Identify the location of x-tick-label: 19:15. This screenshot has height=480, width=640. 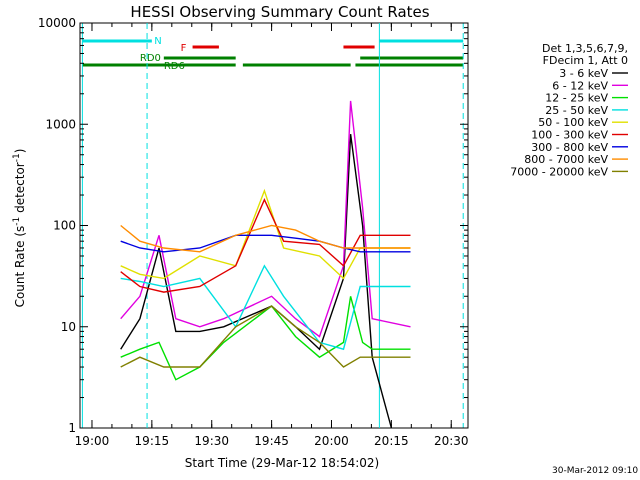
(152, 441).